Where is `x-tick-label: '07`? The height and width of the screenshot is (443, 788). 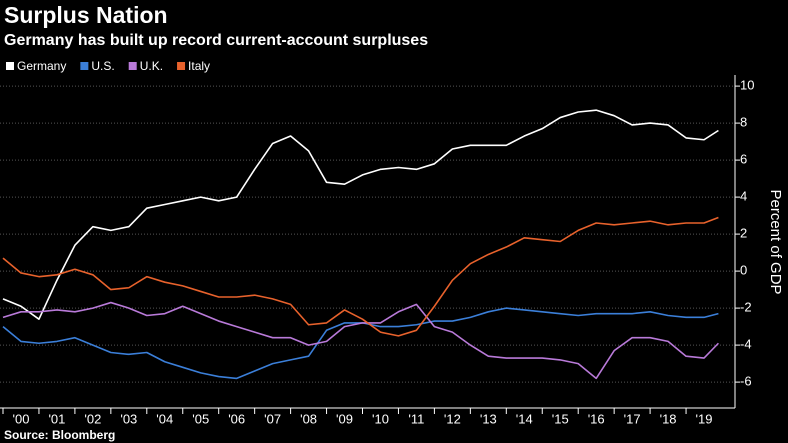 x-tick-label: '07 is located at coordinates (272, 418).